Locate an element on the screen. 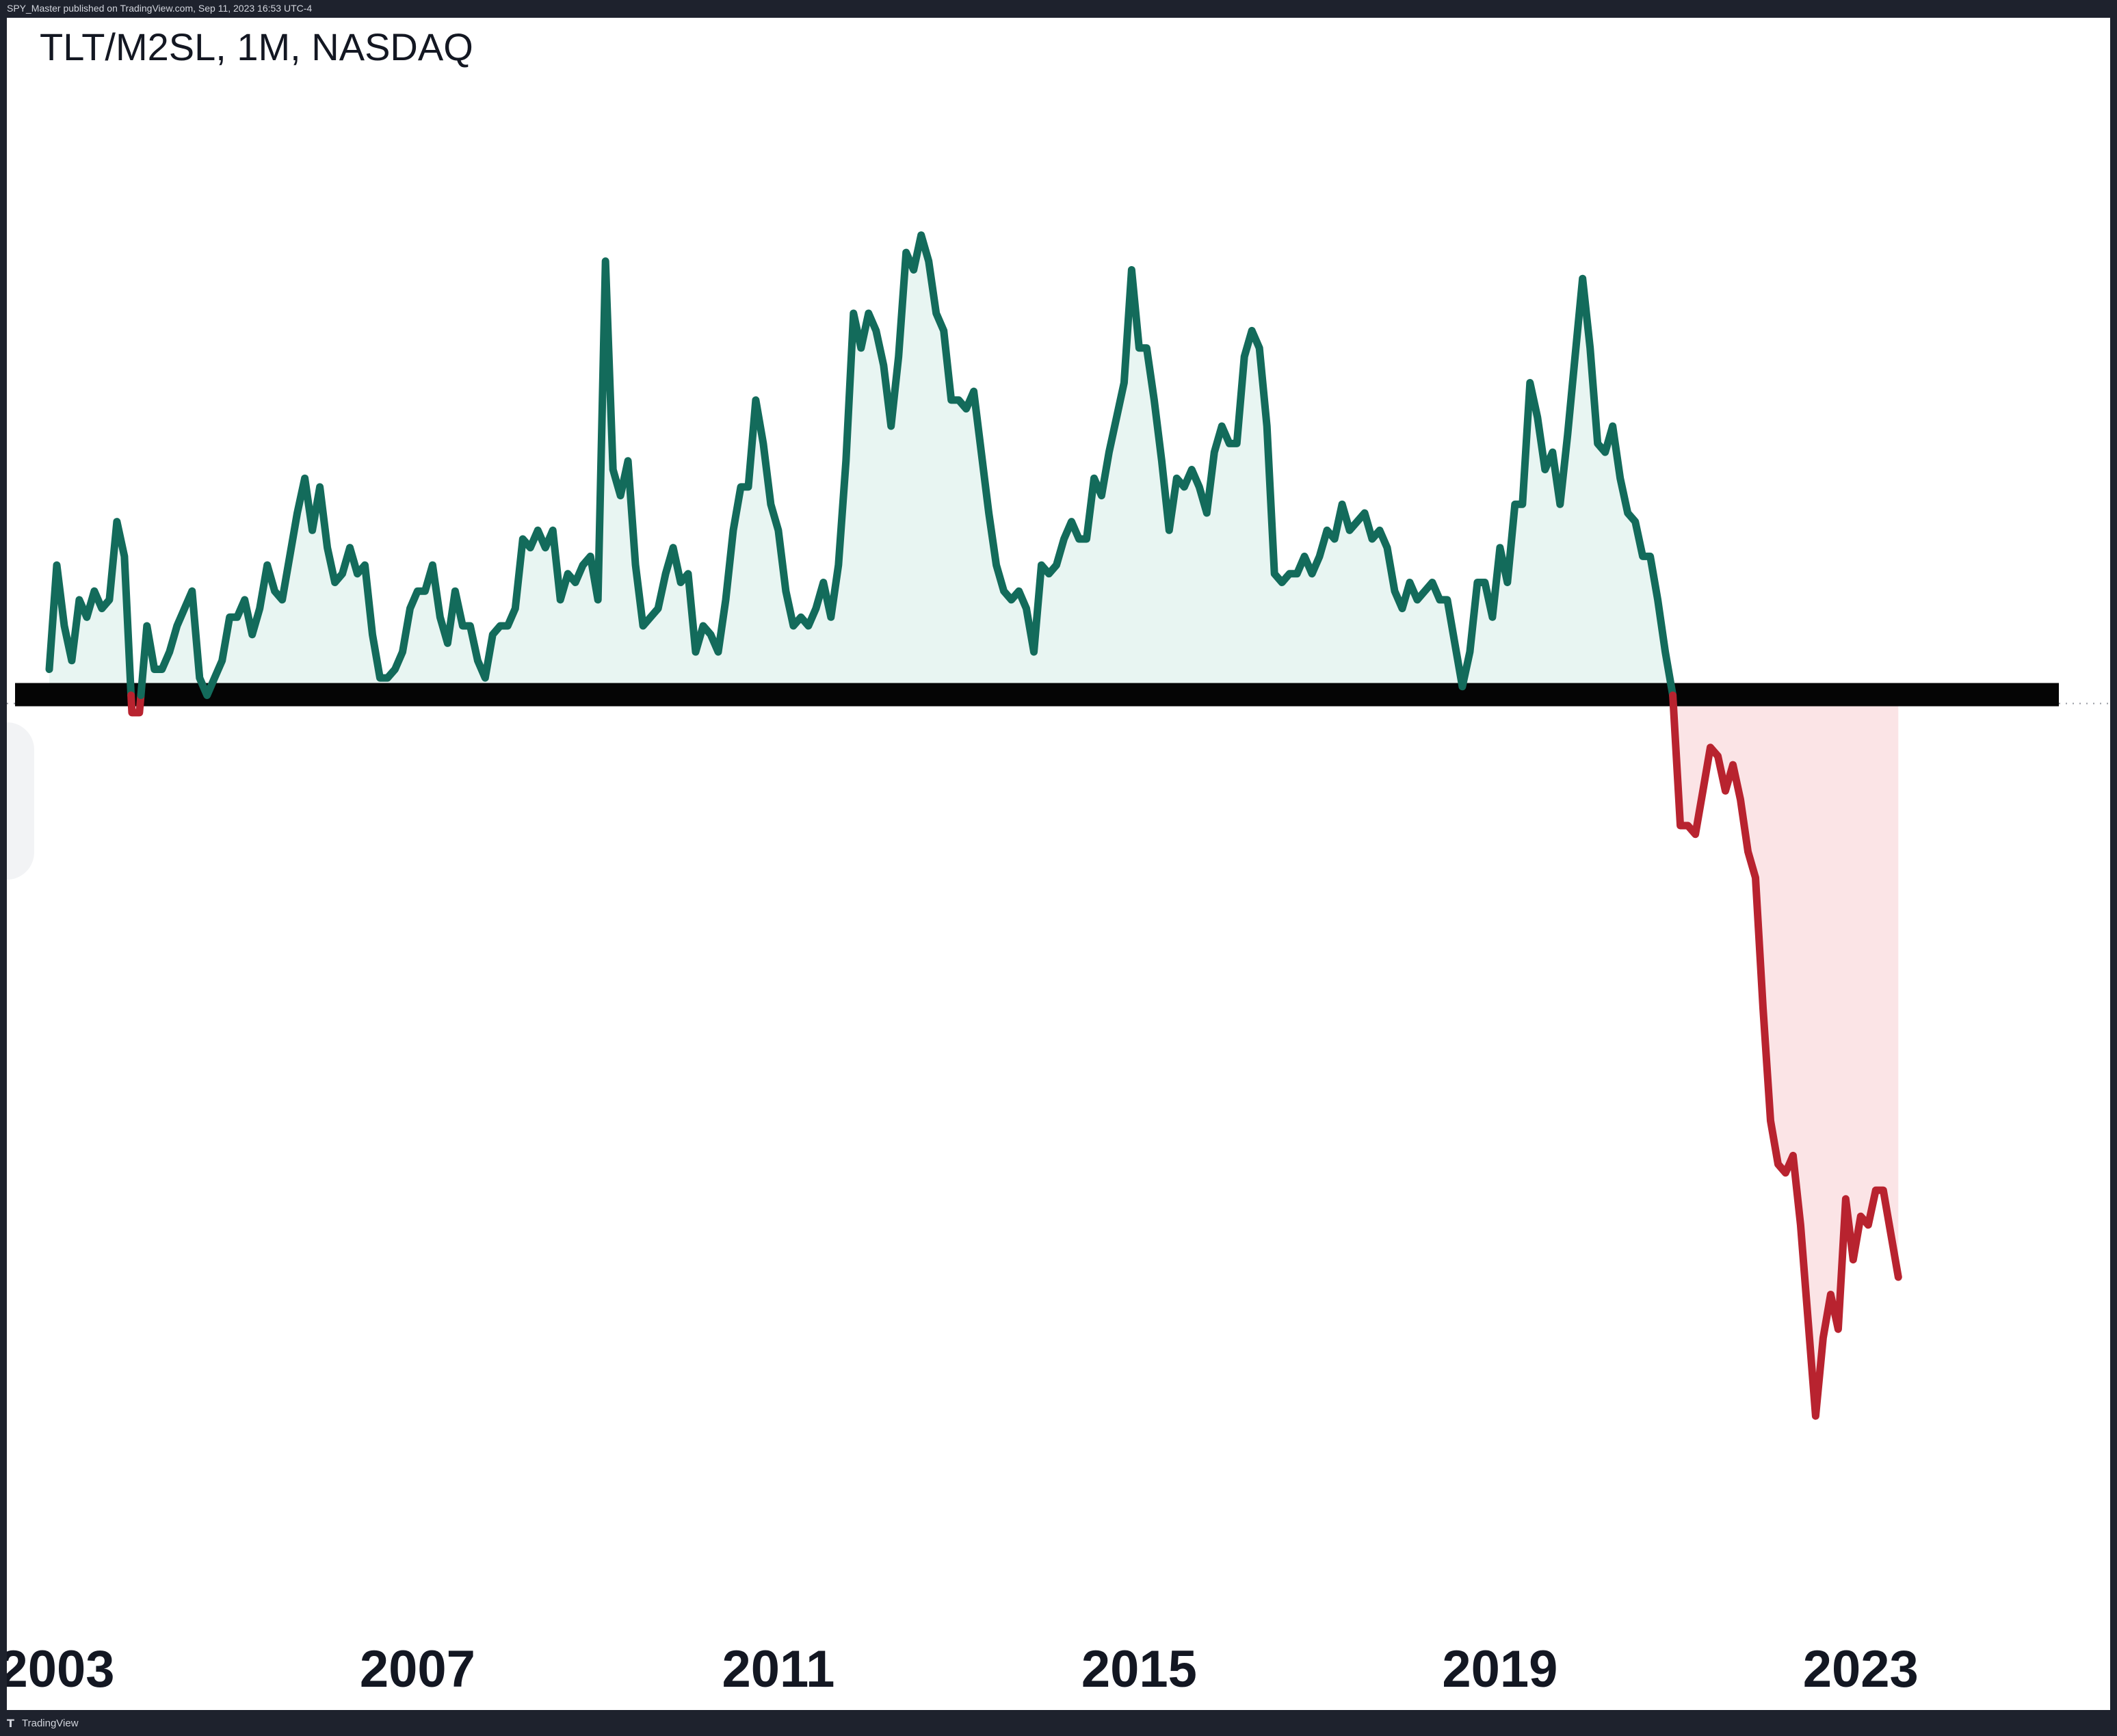 Image resolution: width=2117 pixels, height=1736 pixels. series-line-above is located at coordinates (90, 608).